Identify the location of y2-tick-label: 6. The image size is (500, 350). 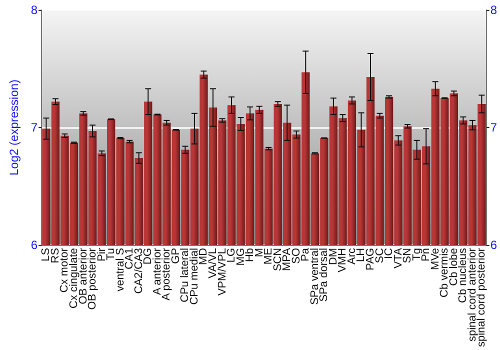
(494, 245).